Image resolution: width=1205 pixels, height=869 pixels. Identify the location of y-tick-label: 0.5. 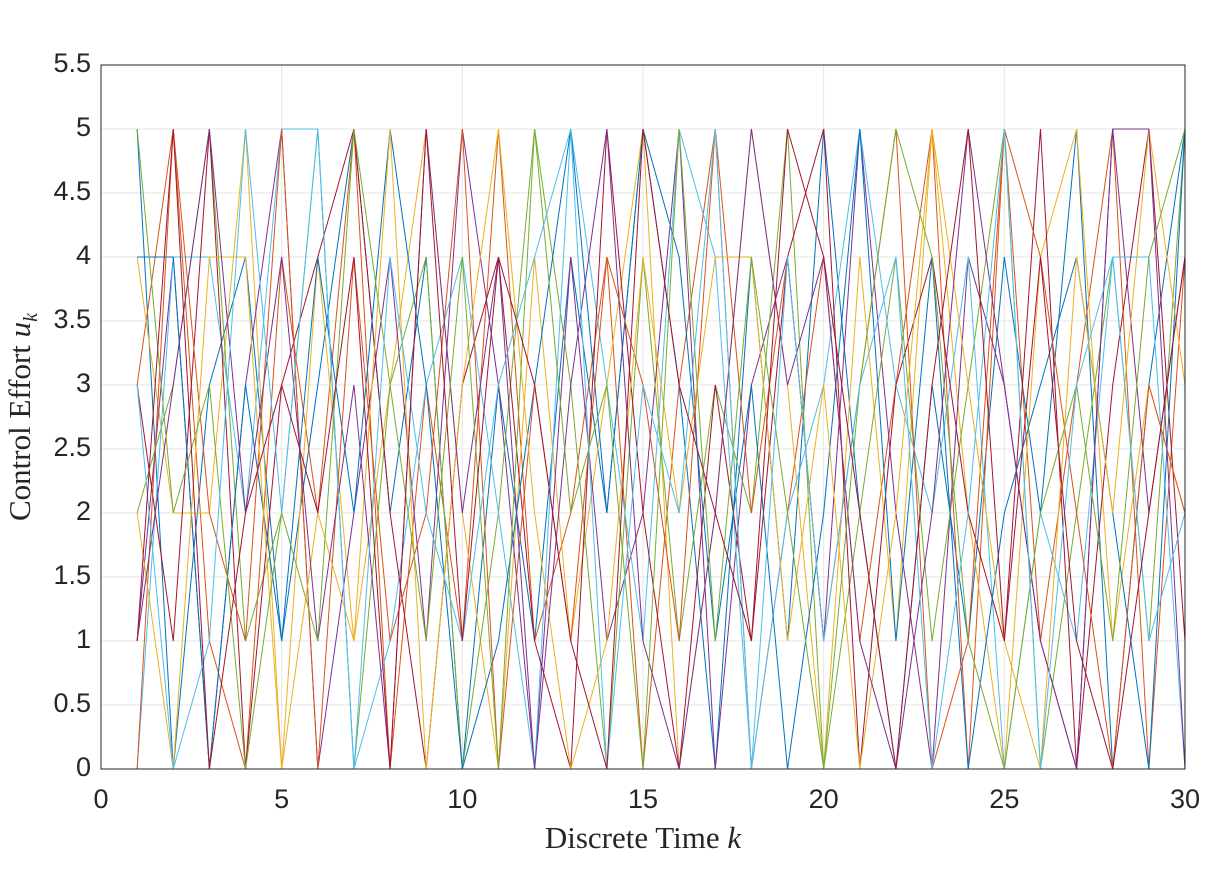
(72, 703).